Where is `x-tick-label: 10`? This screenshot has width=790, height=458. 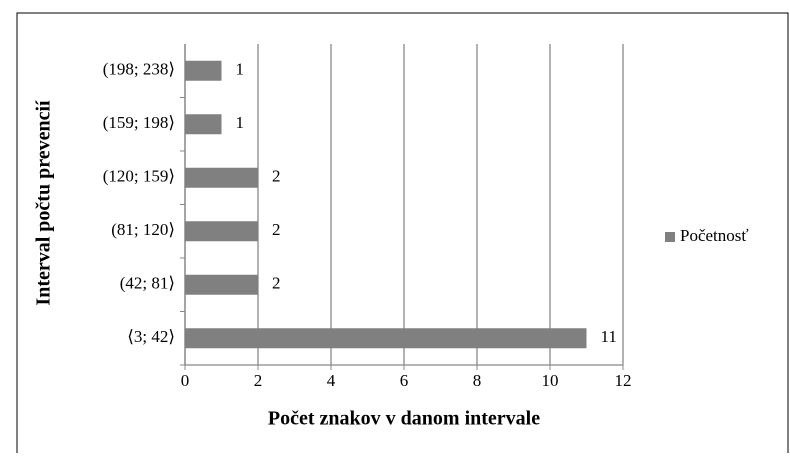 x-tick-label: 10 is located at coordinates (550, 380).